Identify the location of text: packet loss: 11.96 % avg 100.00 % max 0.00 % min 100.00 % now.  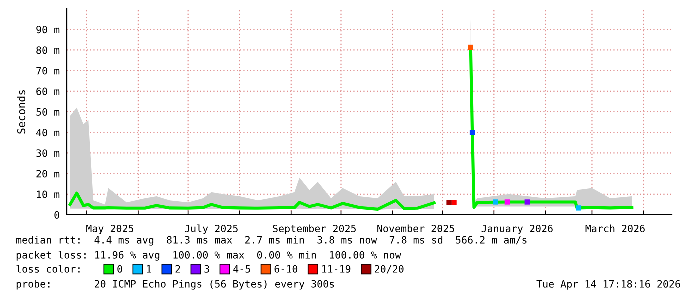
(209, 256).